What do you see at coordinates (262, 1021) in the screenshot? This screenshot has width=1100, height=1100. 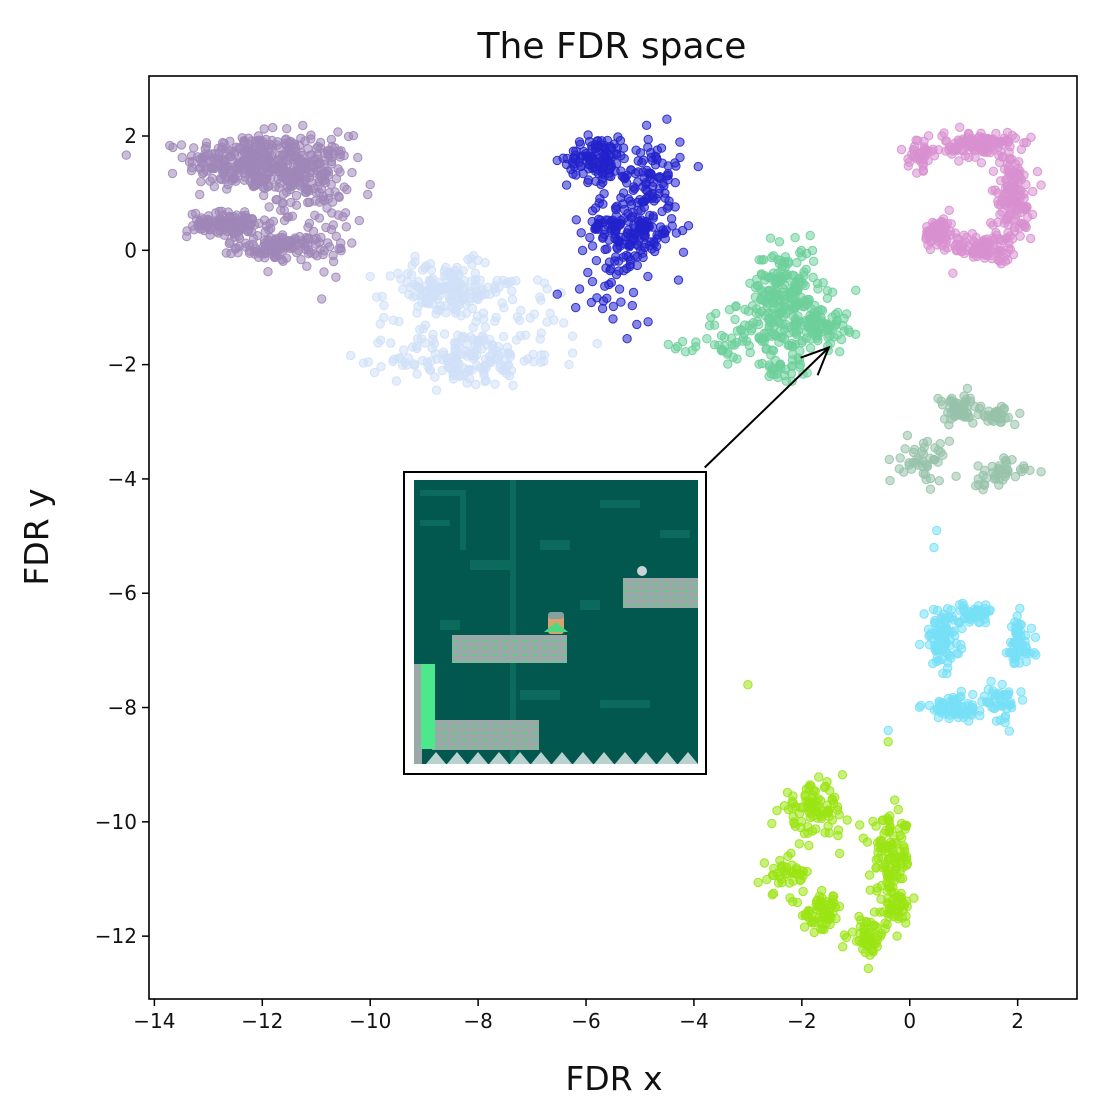 I see `x-tick-label: −12` at bounding box center [262, 1021].